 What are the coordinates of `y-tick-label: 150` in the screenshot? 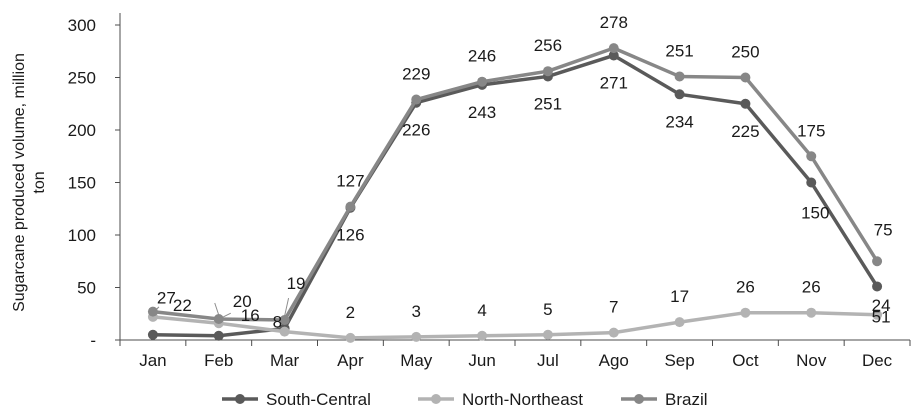 It's located at (82, 183).